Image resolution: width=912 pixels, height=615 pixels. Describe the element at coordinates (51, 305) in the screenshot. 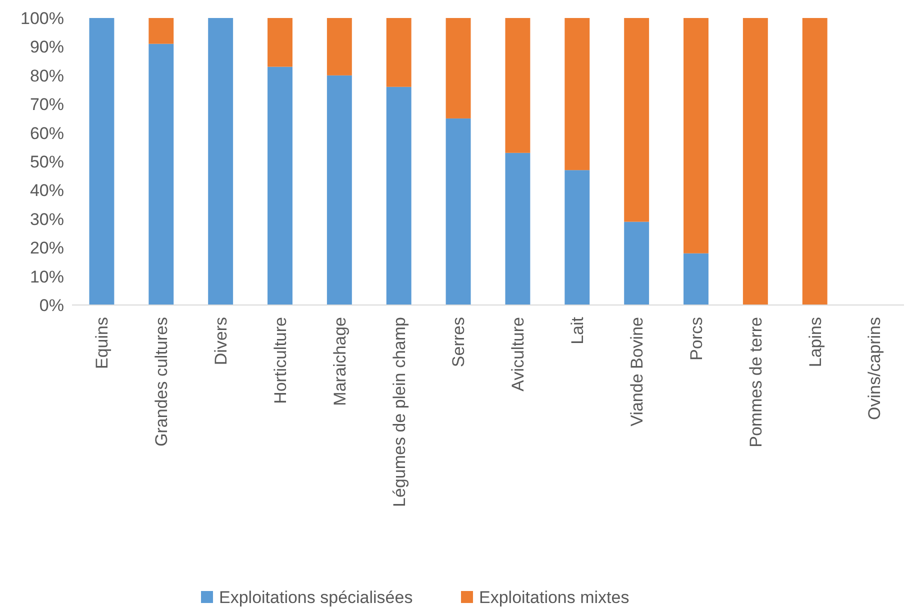

I see `y-tick-label: 0%` at that location.